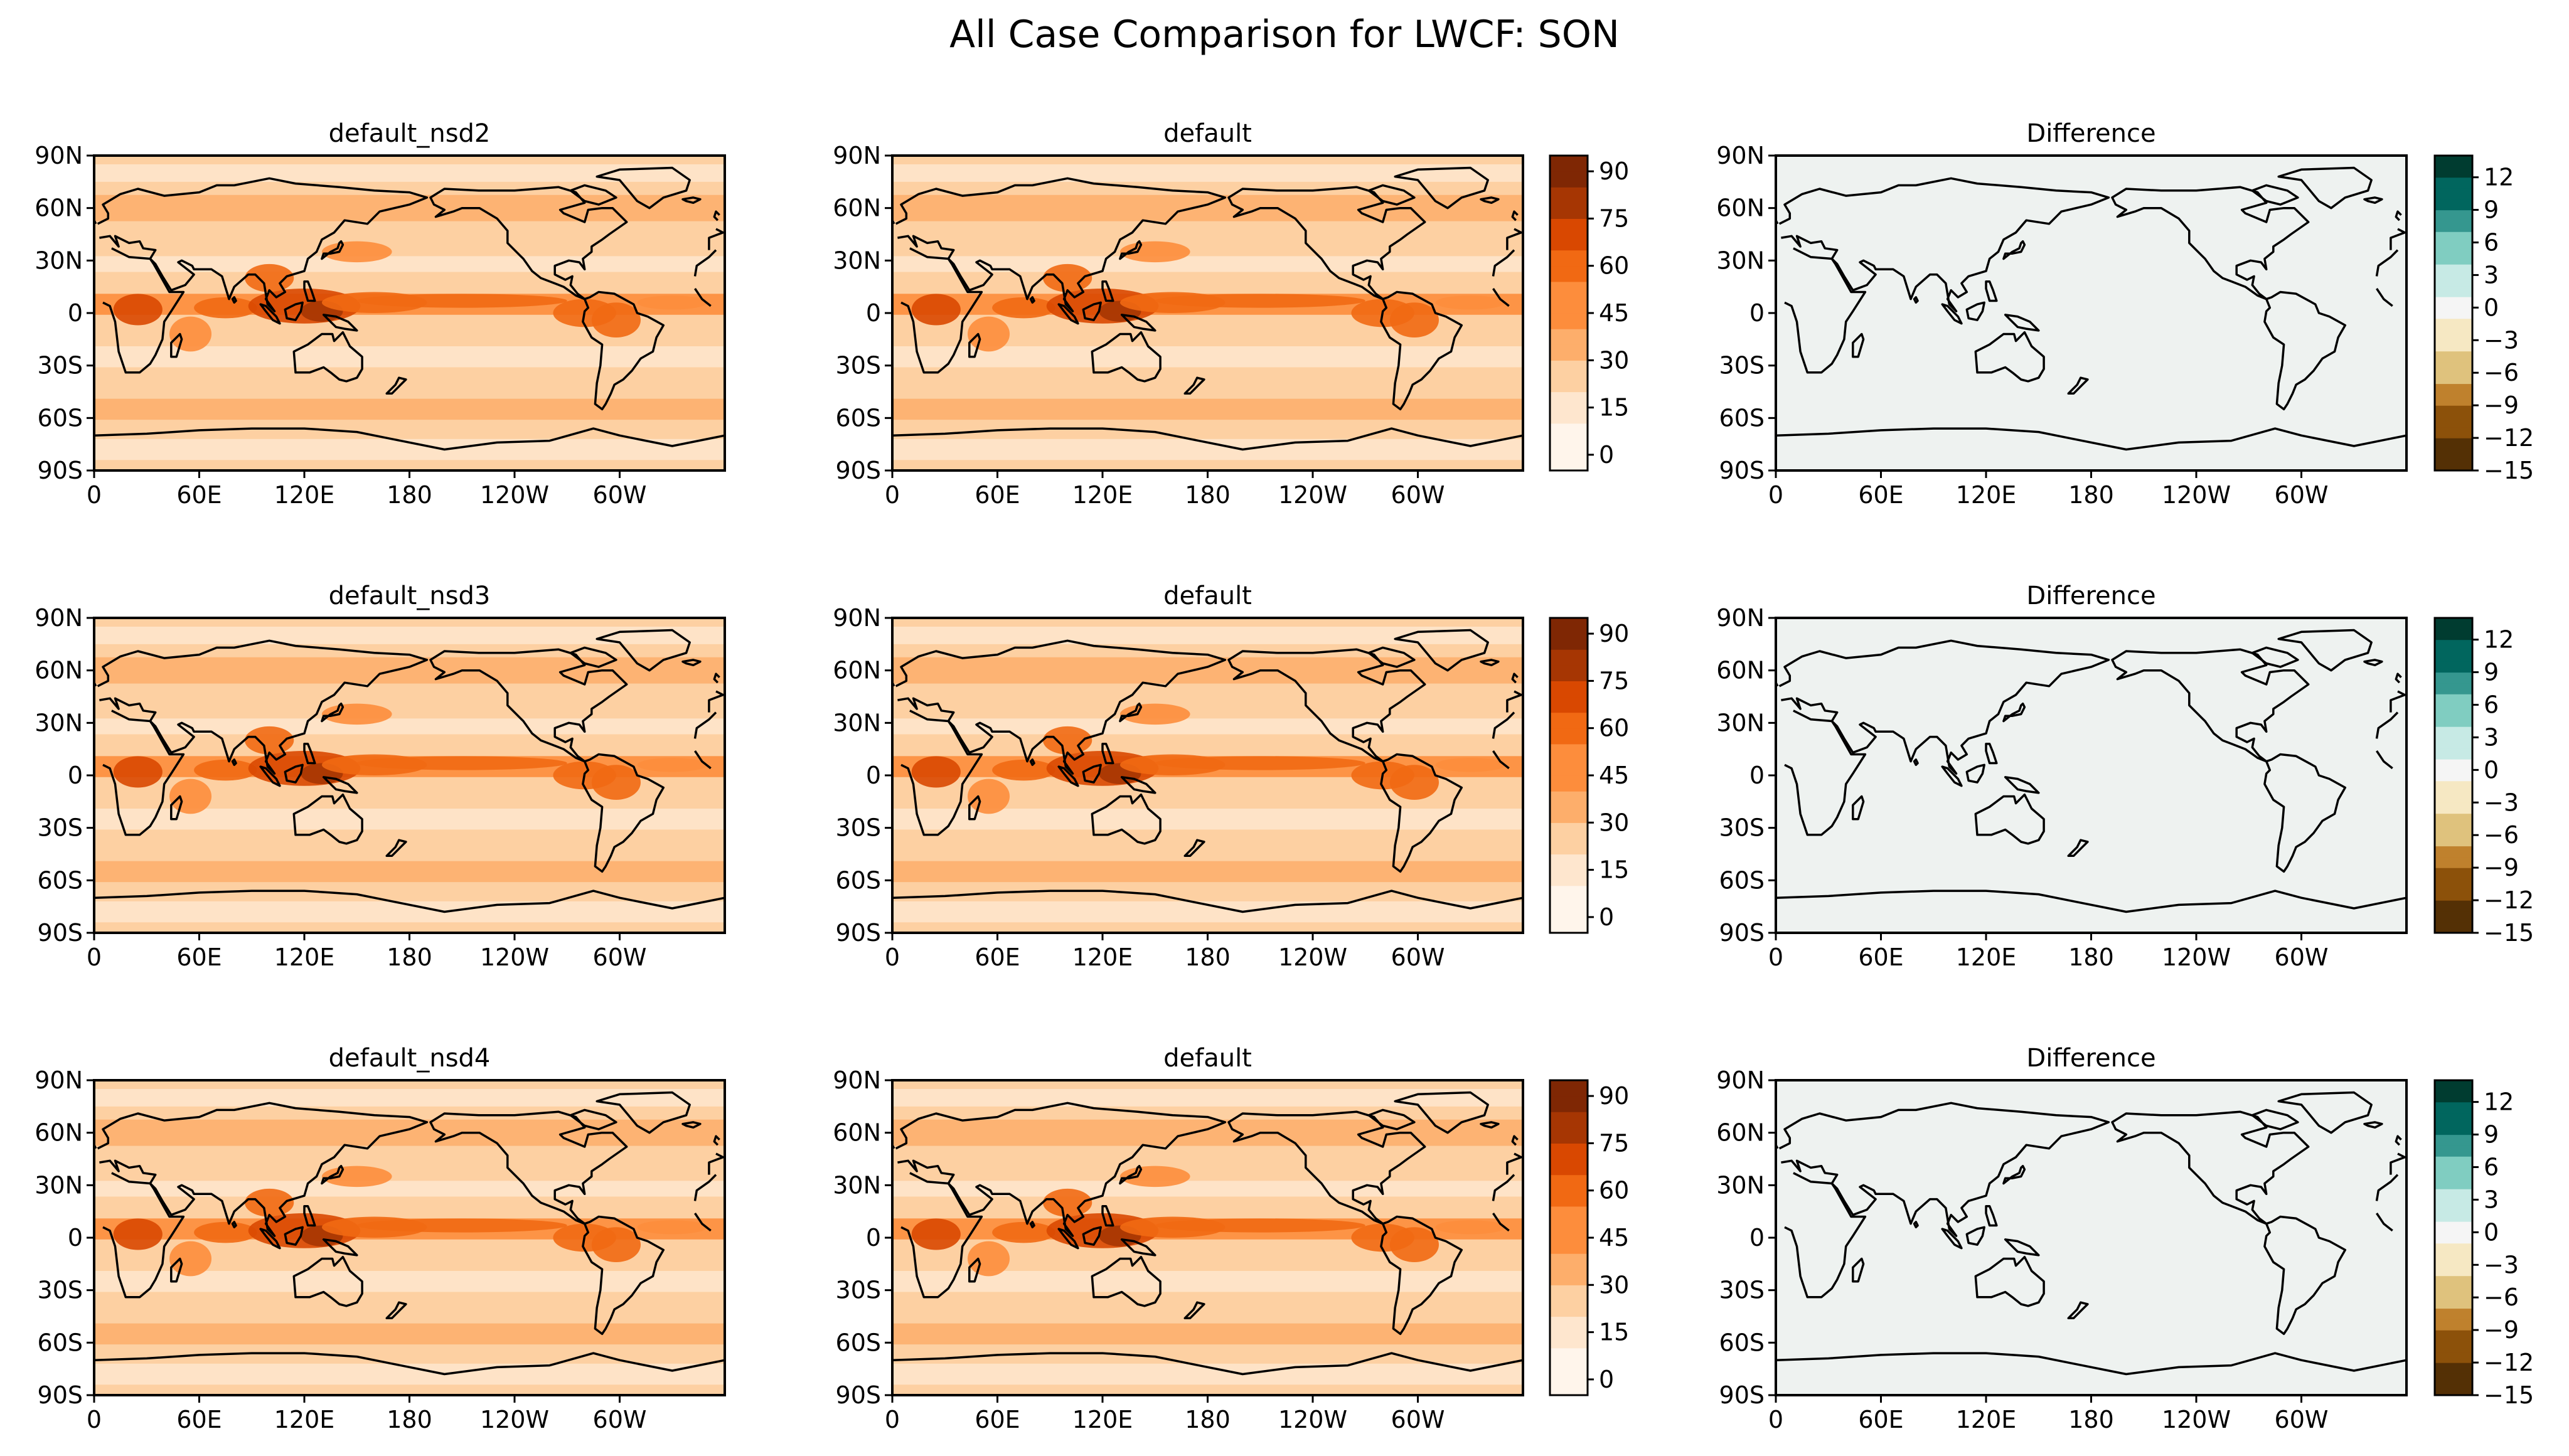 The height and width of the screenshot is (1456, 2569). Describe the element at coordinates (1614, 1332) in the screenshot. I see `field-colorbar-label: 15` at that location.